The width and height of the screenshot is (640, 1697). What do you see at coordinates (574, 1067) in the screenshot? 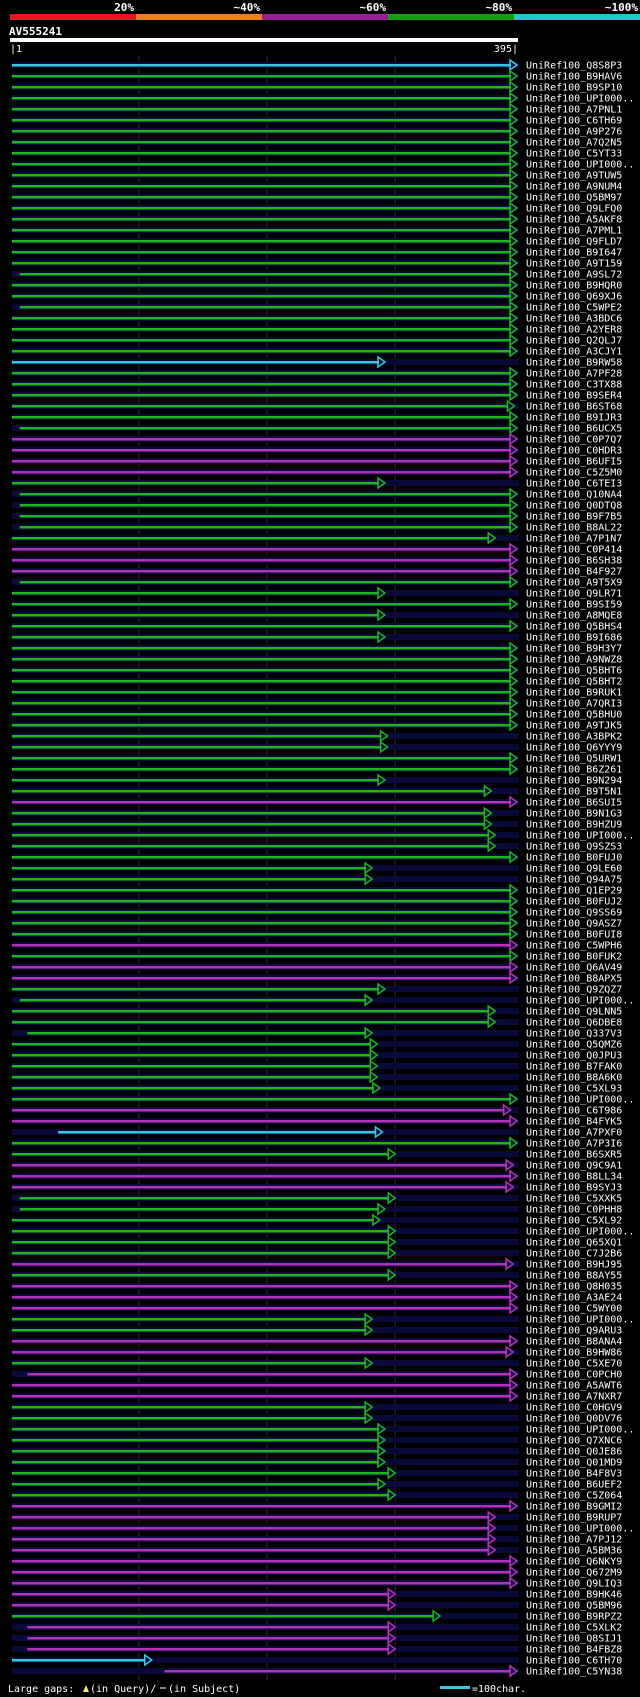
I see `hit-label: UniRef100_B7FAK0` at bounding box center [574, 1067].